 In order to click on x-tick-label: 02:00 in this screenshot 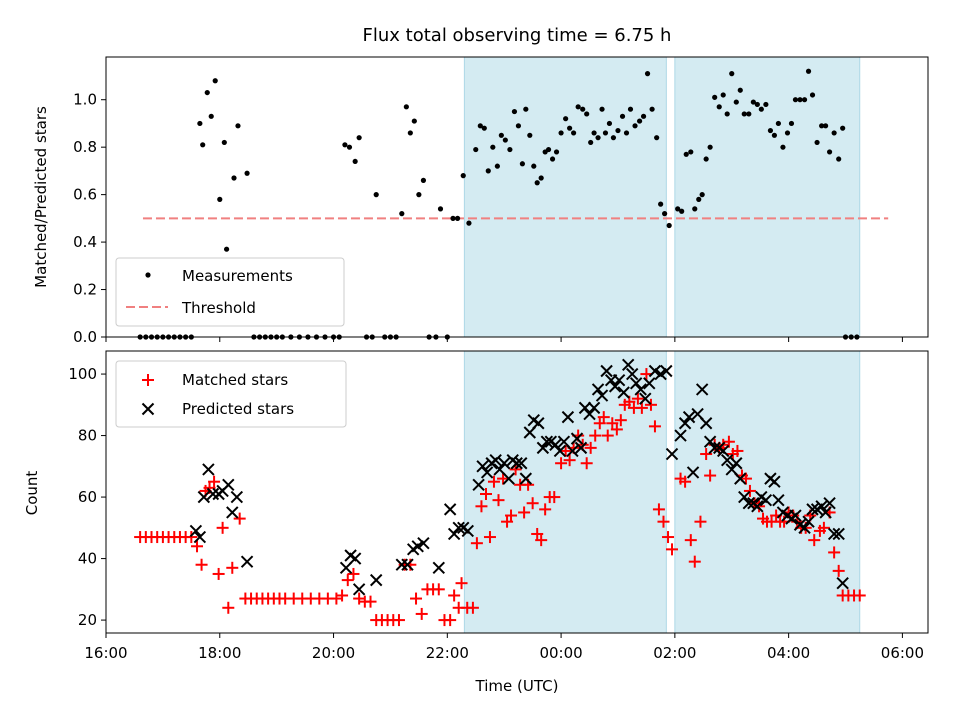, I will do `click(674, 653)`.